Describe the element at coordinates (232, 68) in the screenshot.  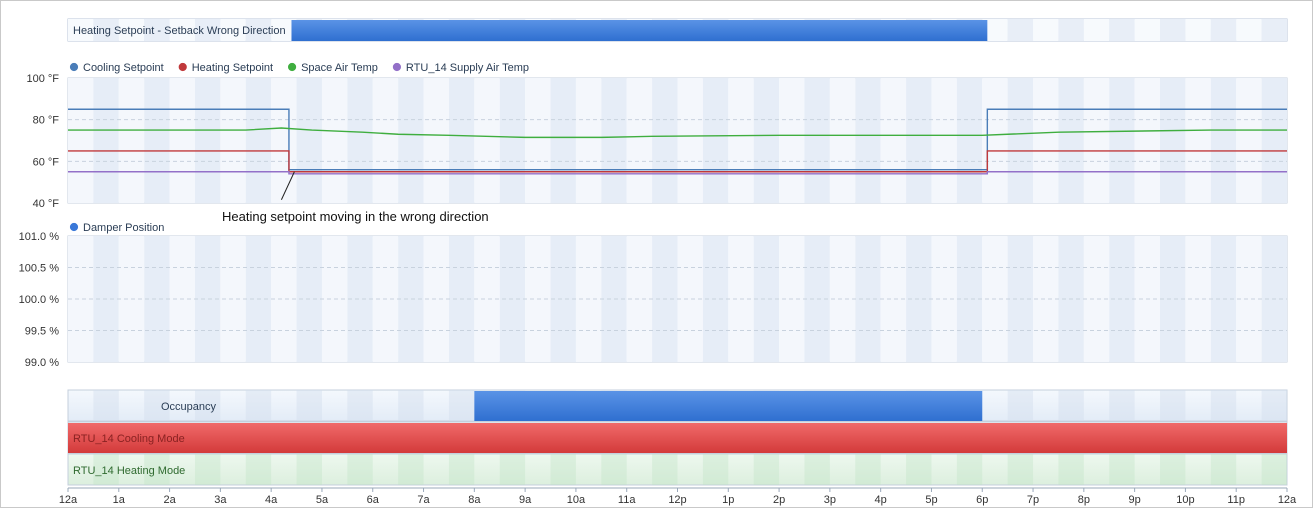
I see `legend-label-1: Heating Setpoint` at that location.